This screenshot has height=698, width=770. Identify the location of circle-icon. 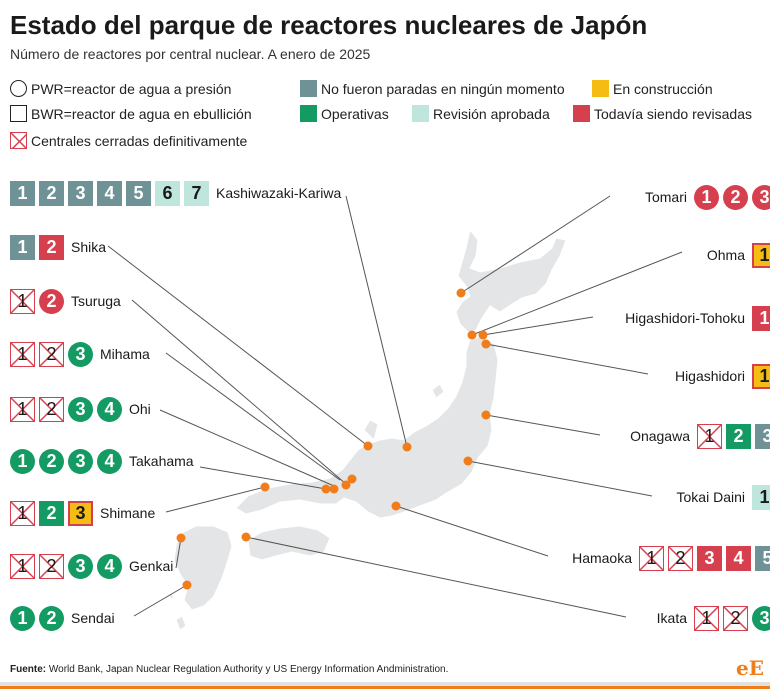
(18, 88).